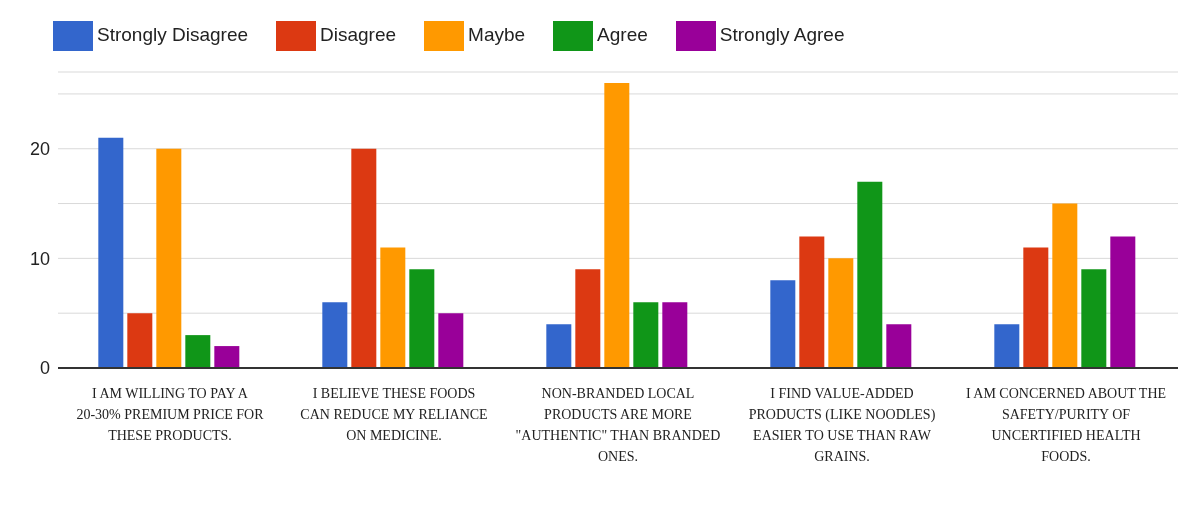  Describe the element at coordinates (39, 149) in the screenshot. I see `y-tick-label: 20` at that location.